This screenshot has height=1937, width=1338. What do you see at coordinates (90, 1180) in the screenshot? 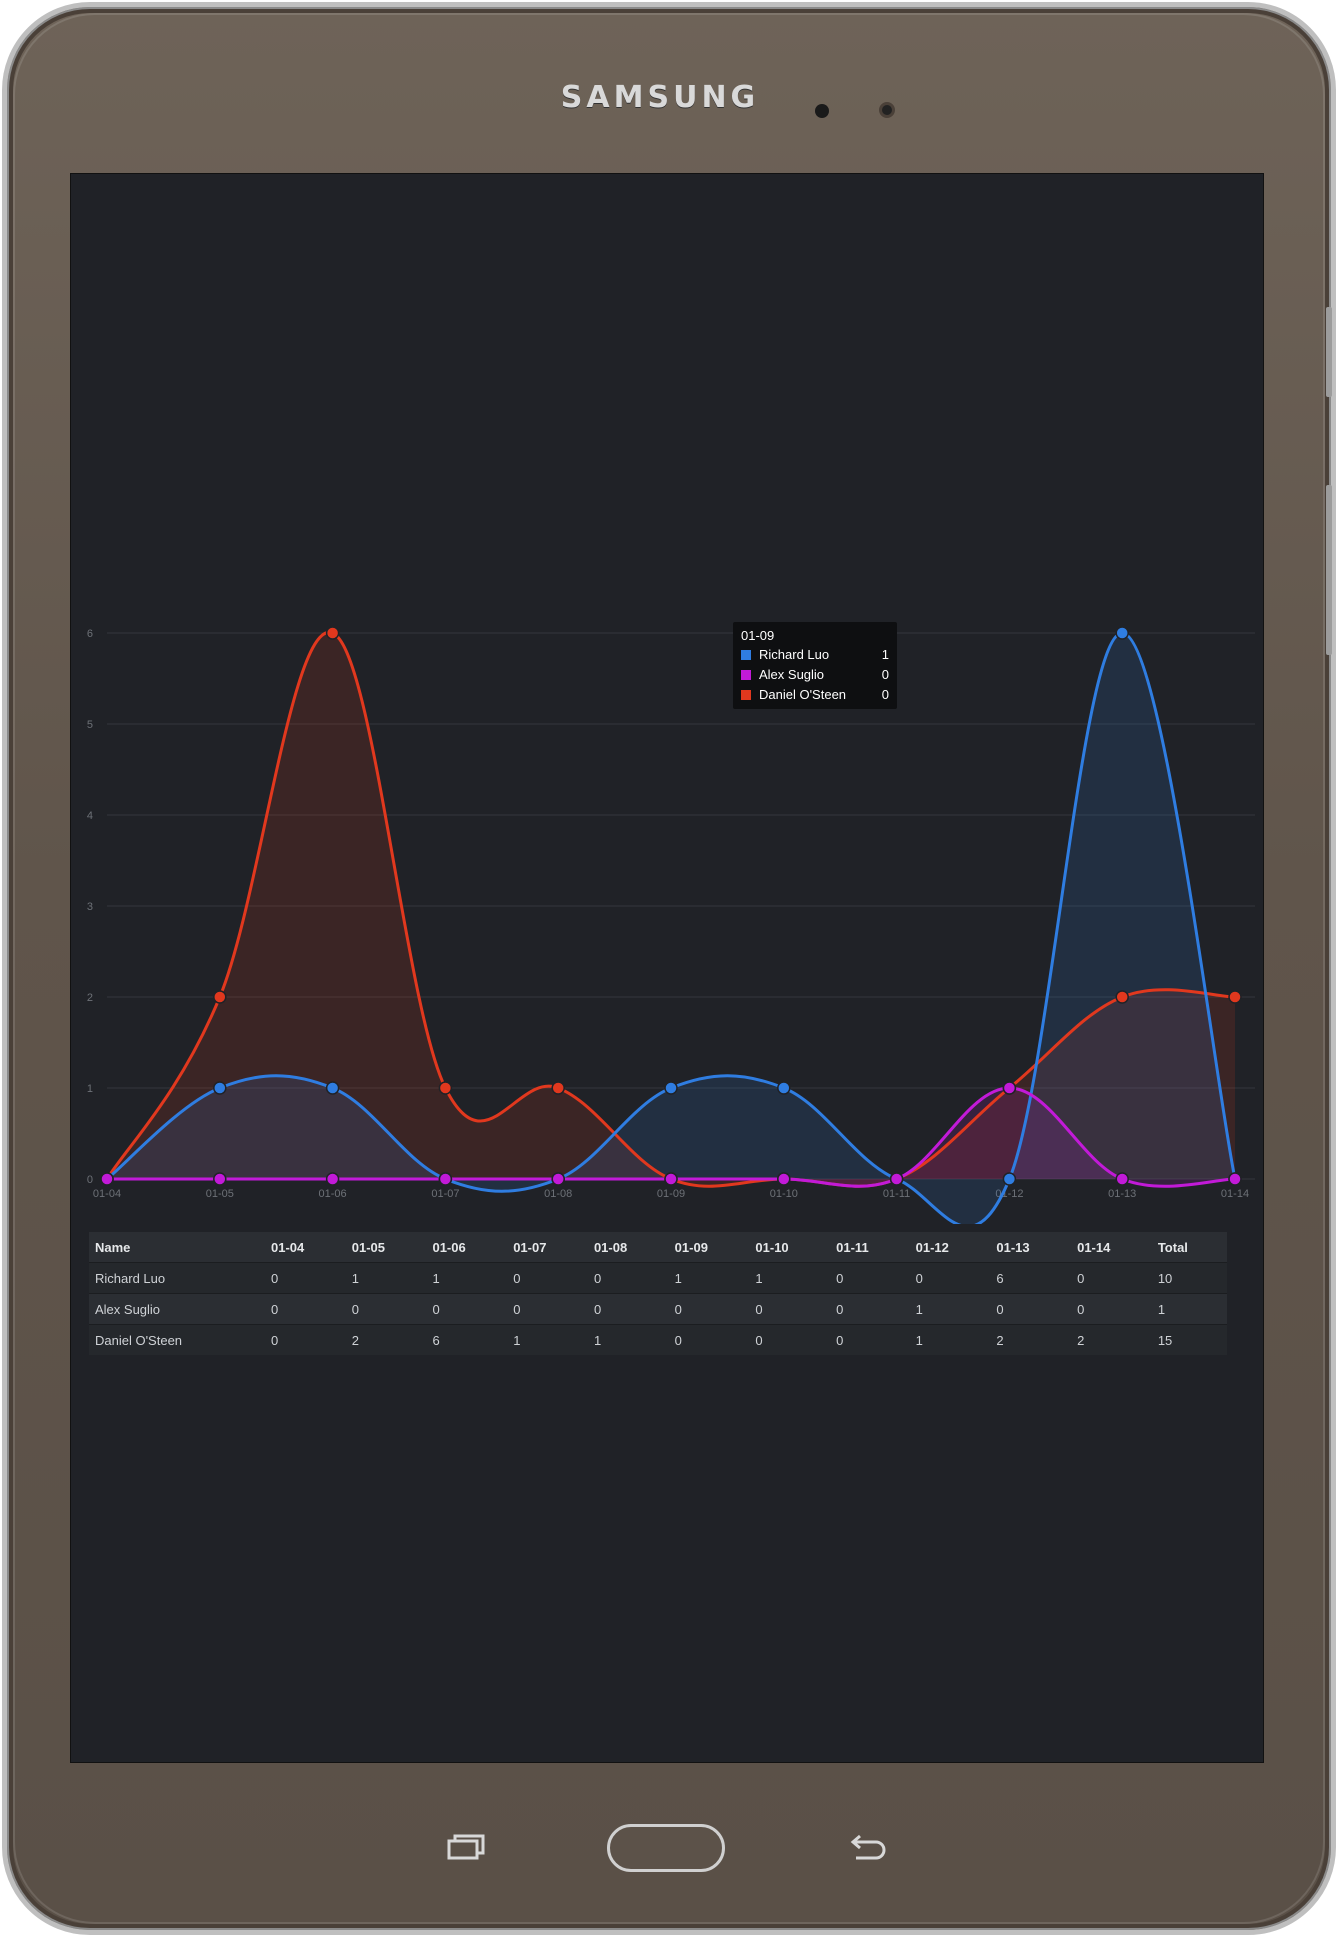
I see `y-tick-label: 0` at bounding box center [90, 1180].